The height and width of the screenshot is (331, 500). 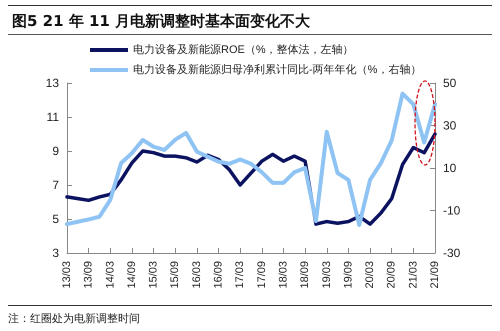 What do you see at coordinates (56, 151) in the screenshot?
I see `y-tick-label: 9` at bounding box center [56, 151].